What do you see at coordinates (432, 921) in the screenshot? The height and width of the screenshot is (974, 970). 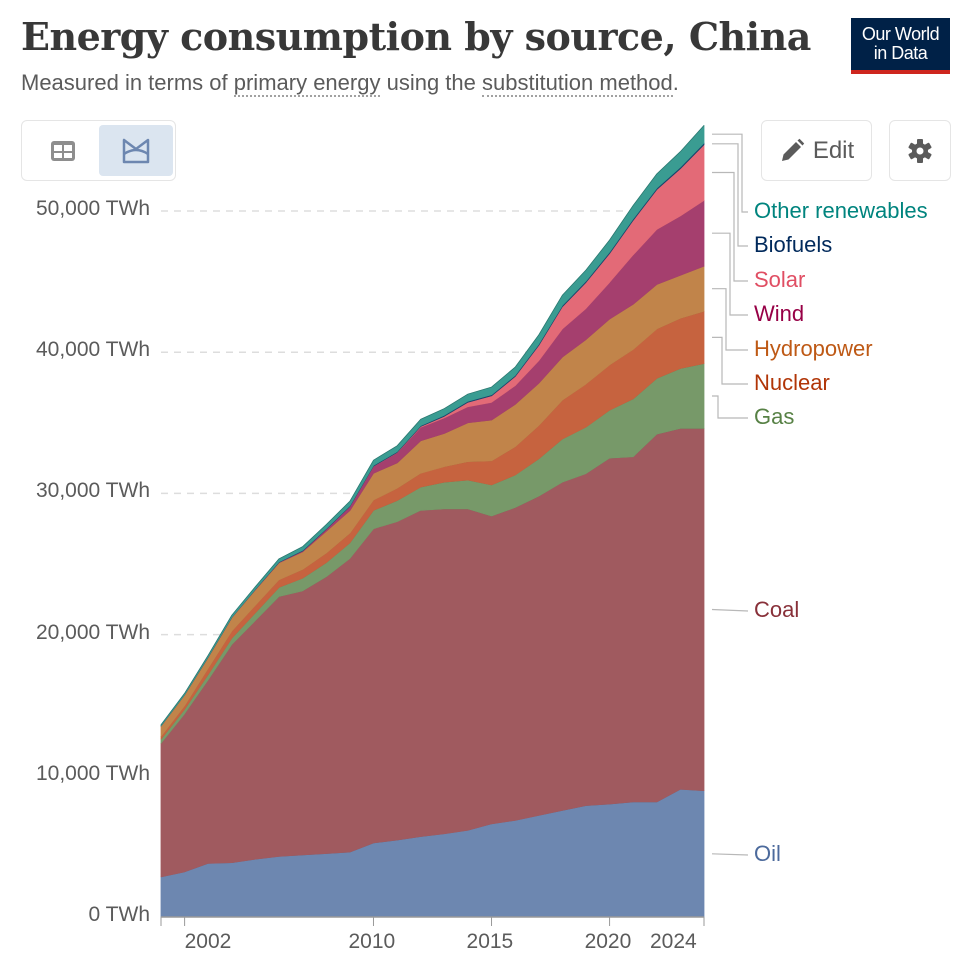 I see `x-axis` at bounding box center [432, 921].